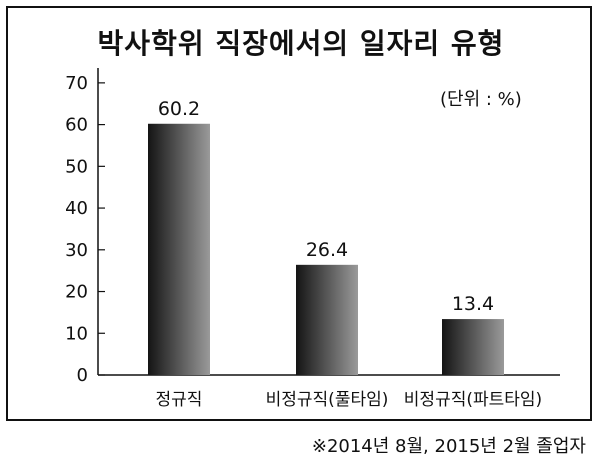 This screenshot has height=469, width=600. Describe the element at coordinates (448, 446) in the screenshot. I see `footnote: ※2014년 8월, 2015년 2월 졸업자` at that location.